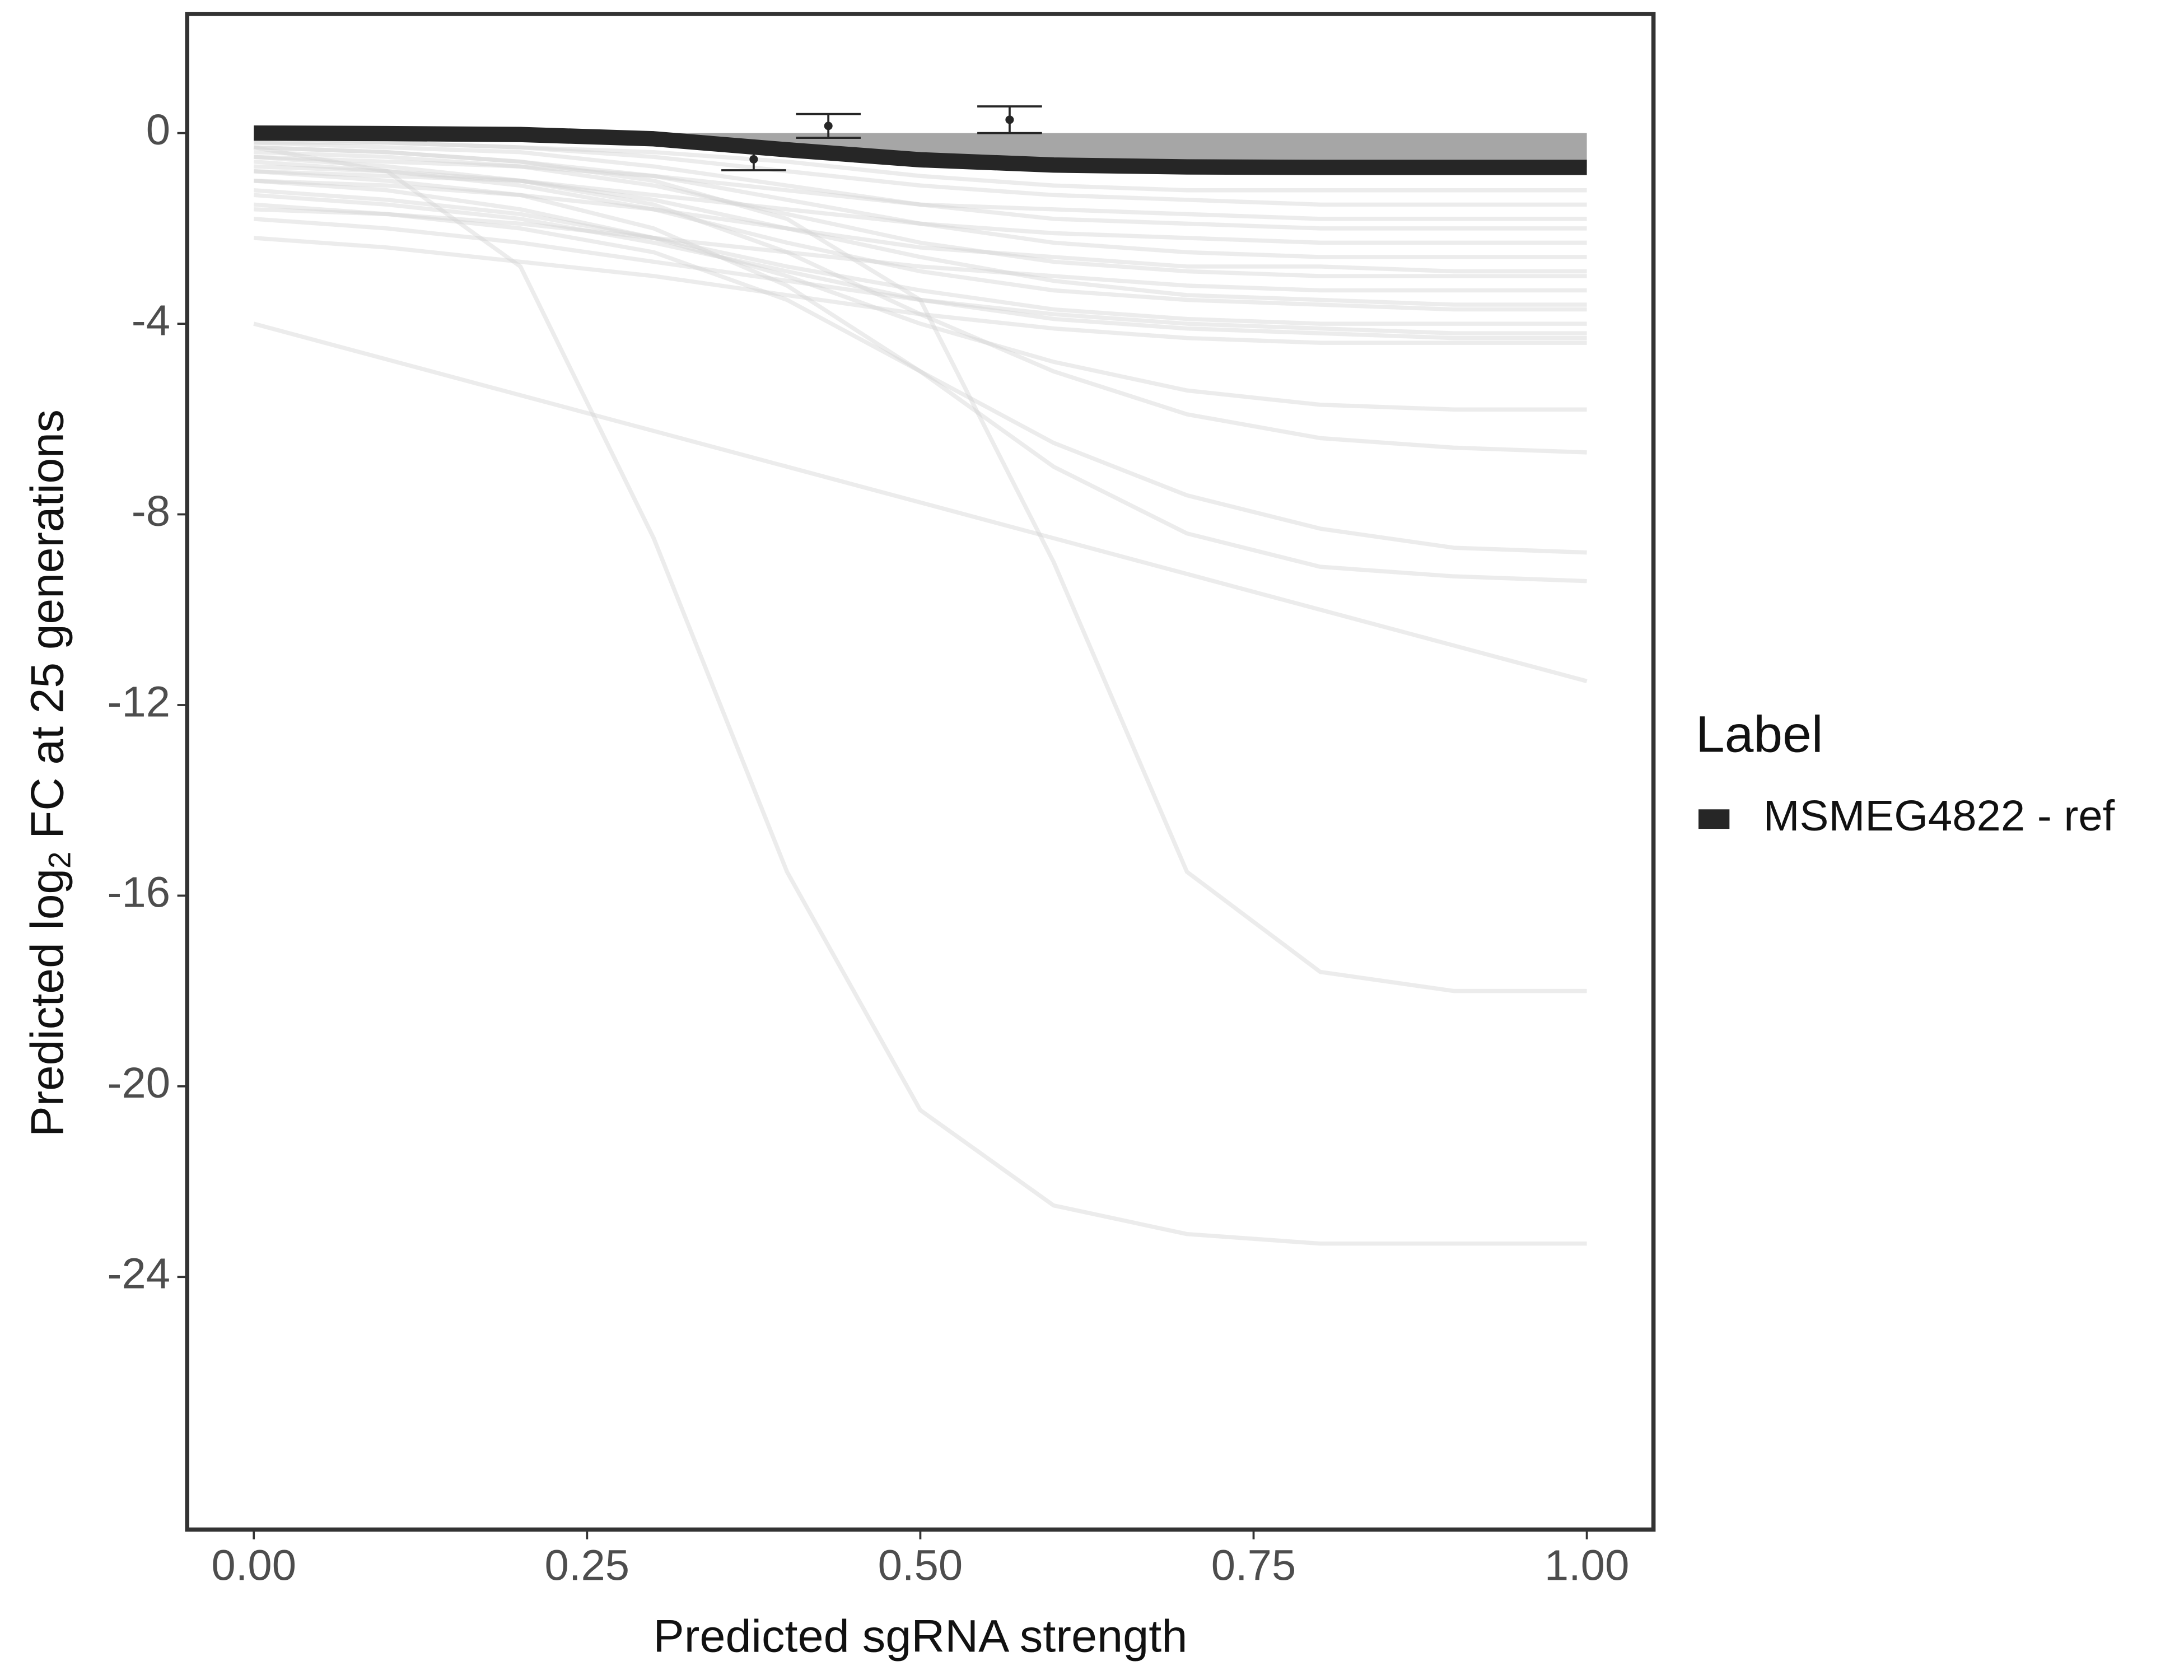 Image resolution: width=2184 pixels, height=1680 pixels. What do you see at coordinates (1760, 734) in the screenshot?
I see `legend-title: Label` at bounding box center [1760, 734].